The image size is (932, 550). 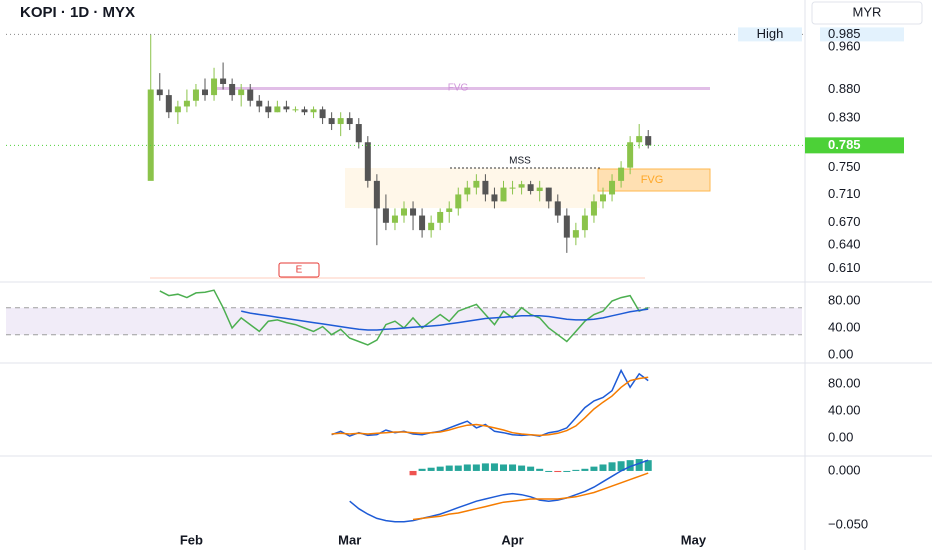 What do you see at coordinates (848, 523) in the screenshot?
I see `y-tick-label: −0.050` at bounding box center [848, 523].